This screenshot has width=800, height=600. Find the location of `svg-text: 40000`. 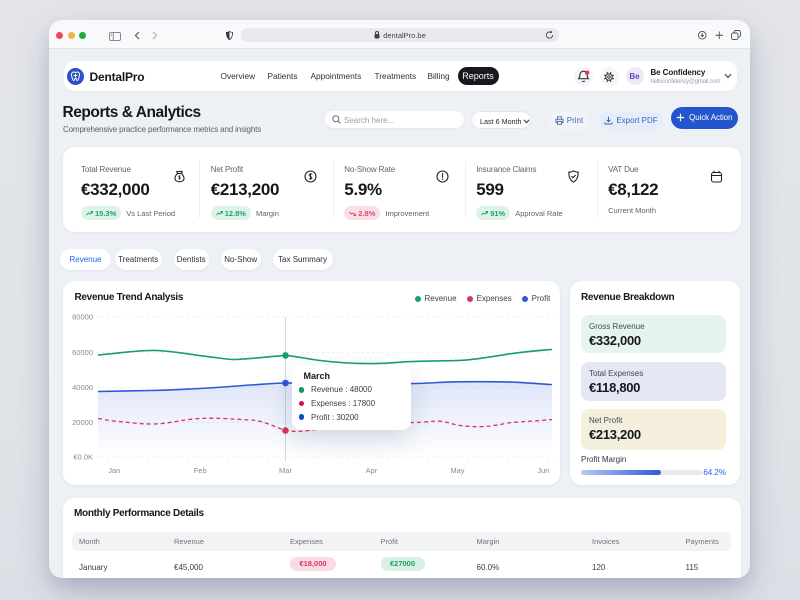

svg-text: 40000 is located at coordinates (82, 387).